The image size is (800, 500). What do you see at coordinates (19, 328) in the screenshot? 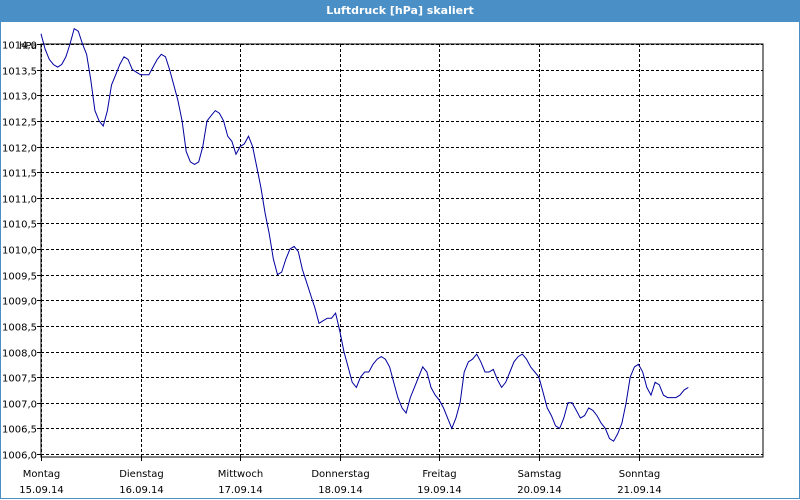
I see `y-tick-label: 1008,5` at bounding box center [19, 328].